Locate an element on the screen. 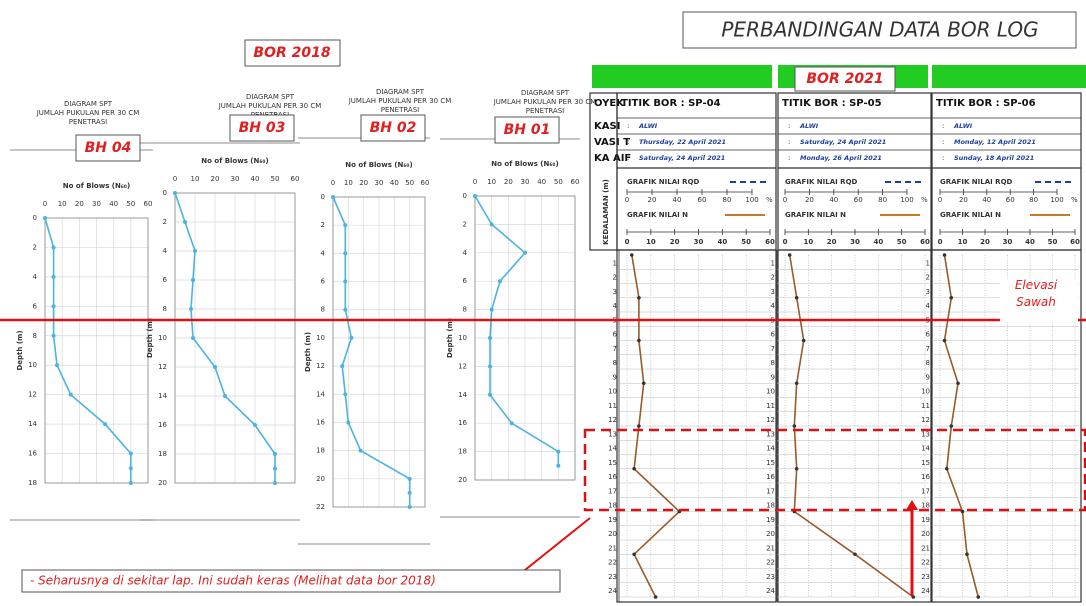 Image resolution: width=1086 pixels, height=606 pixels. group-2018: BOR 2018 is located at coordinates (291, 53).